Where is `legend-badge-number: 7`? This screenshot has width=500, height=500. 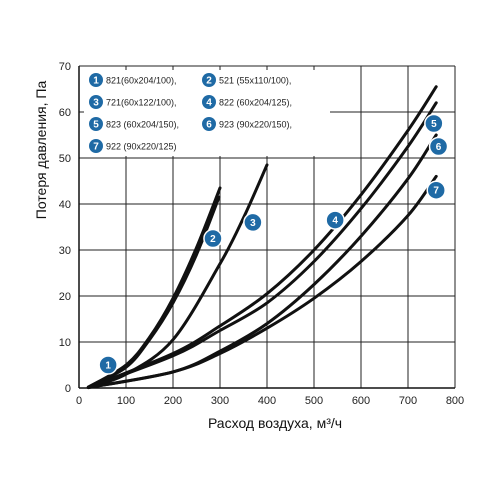 legend-badge-number: 7 is located at coordinates (96, 147).